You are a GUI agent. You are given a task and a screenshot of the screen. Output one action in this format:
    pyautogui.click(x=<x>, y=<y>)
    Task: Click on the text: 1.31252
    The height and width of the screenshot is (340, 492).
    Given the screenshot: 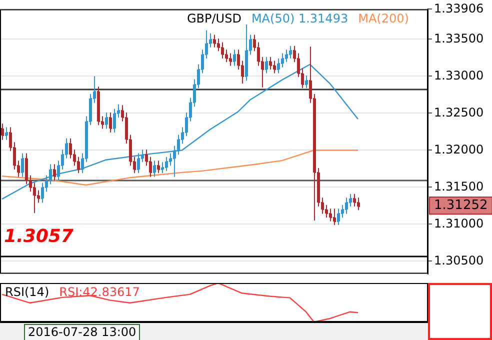 What is the action you would take?
    pyautogui.click(x=461, y=205)
    